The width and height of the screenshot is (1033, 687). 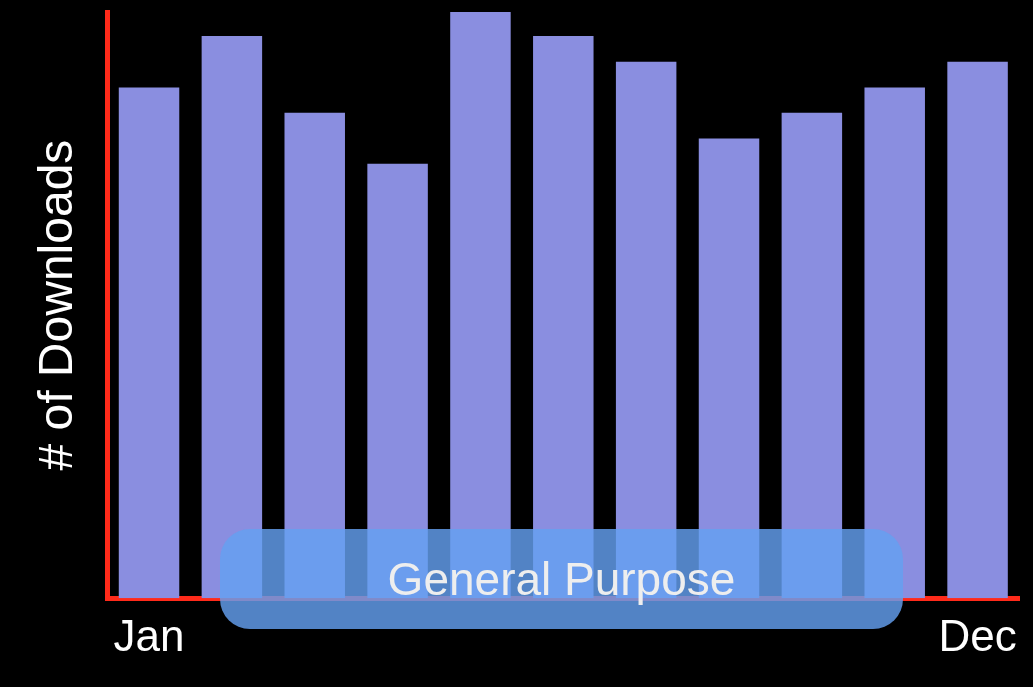 I want to click on x-tick-label: Jan, so click(x=149, y=635).